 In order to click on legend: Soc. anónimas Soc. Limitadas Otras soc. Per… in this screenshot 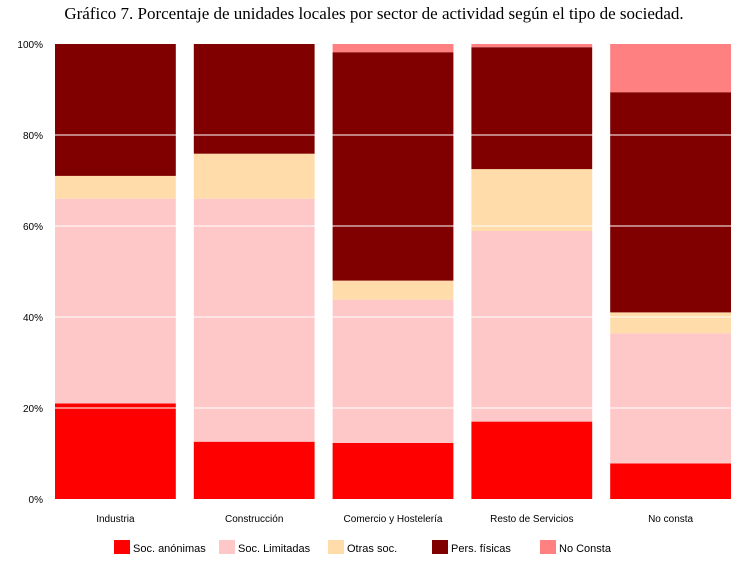, I will do `click(363, 547)`.